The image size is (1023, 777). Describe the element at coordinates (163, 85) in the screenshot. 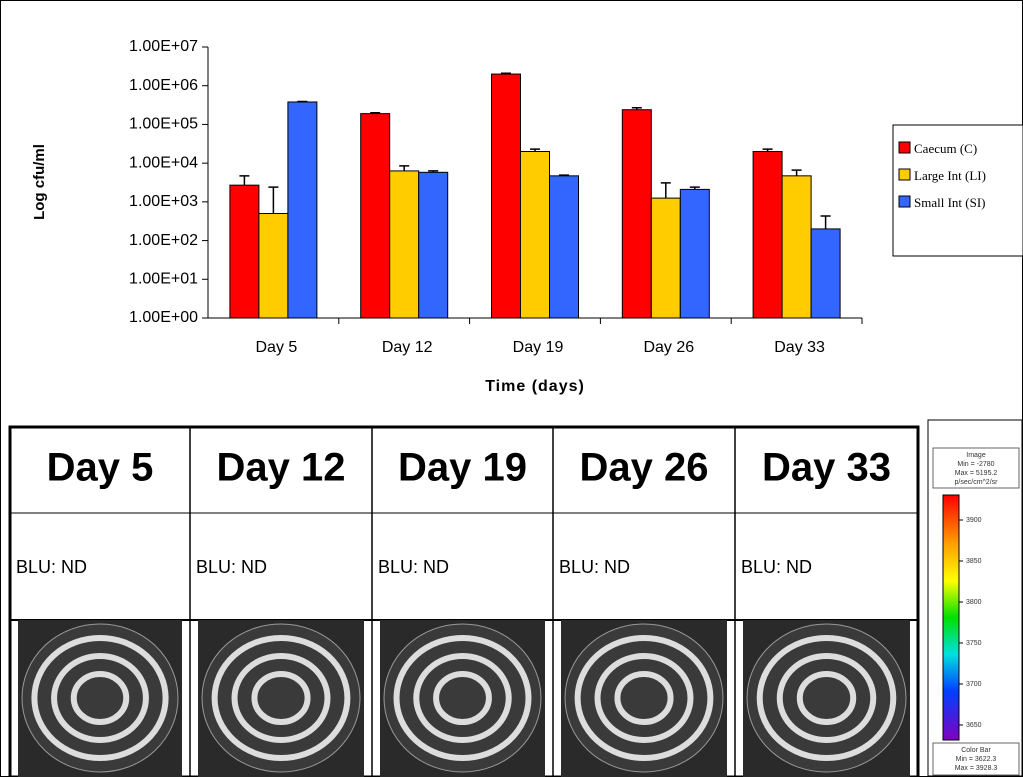

I see `y-tick-label: 1.00E+06` at that location.